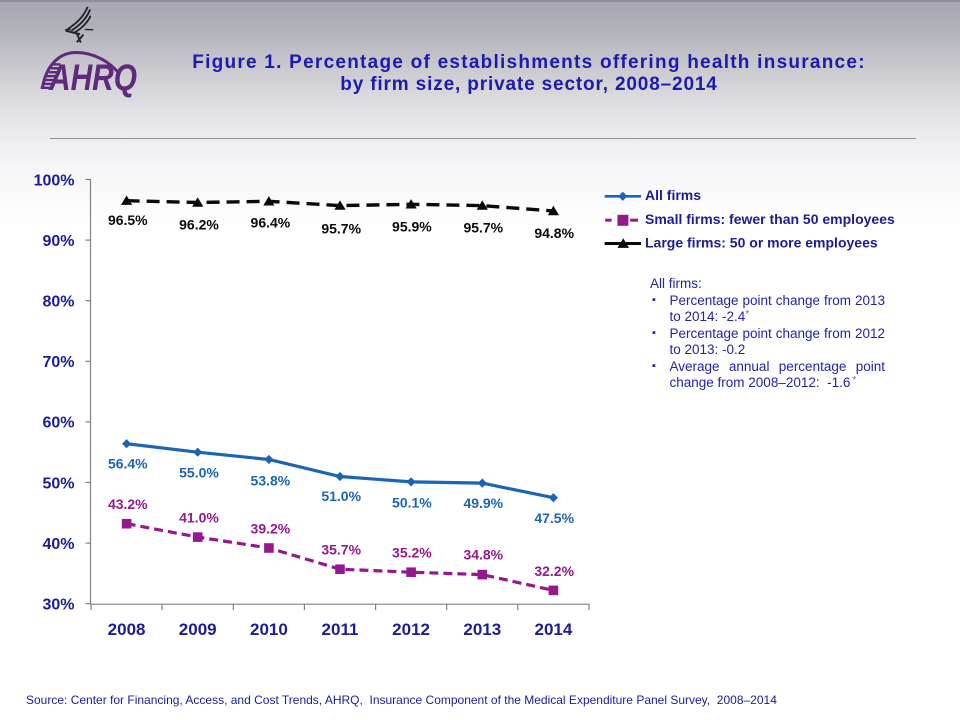 This screenshot has width=960, height=720. Describe the element at coordinates (58, 302) in the screenshot. I see `svg-text: 80%` at that location.